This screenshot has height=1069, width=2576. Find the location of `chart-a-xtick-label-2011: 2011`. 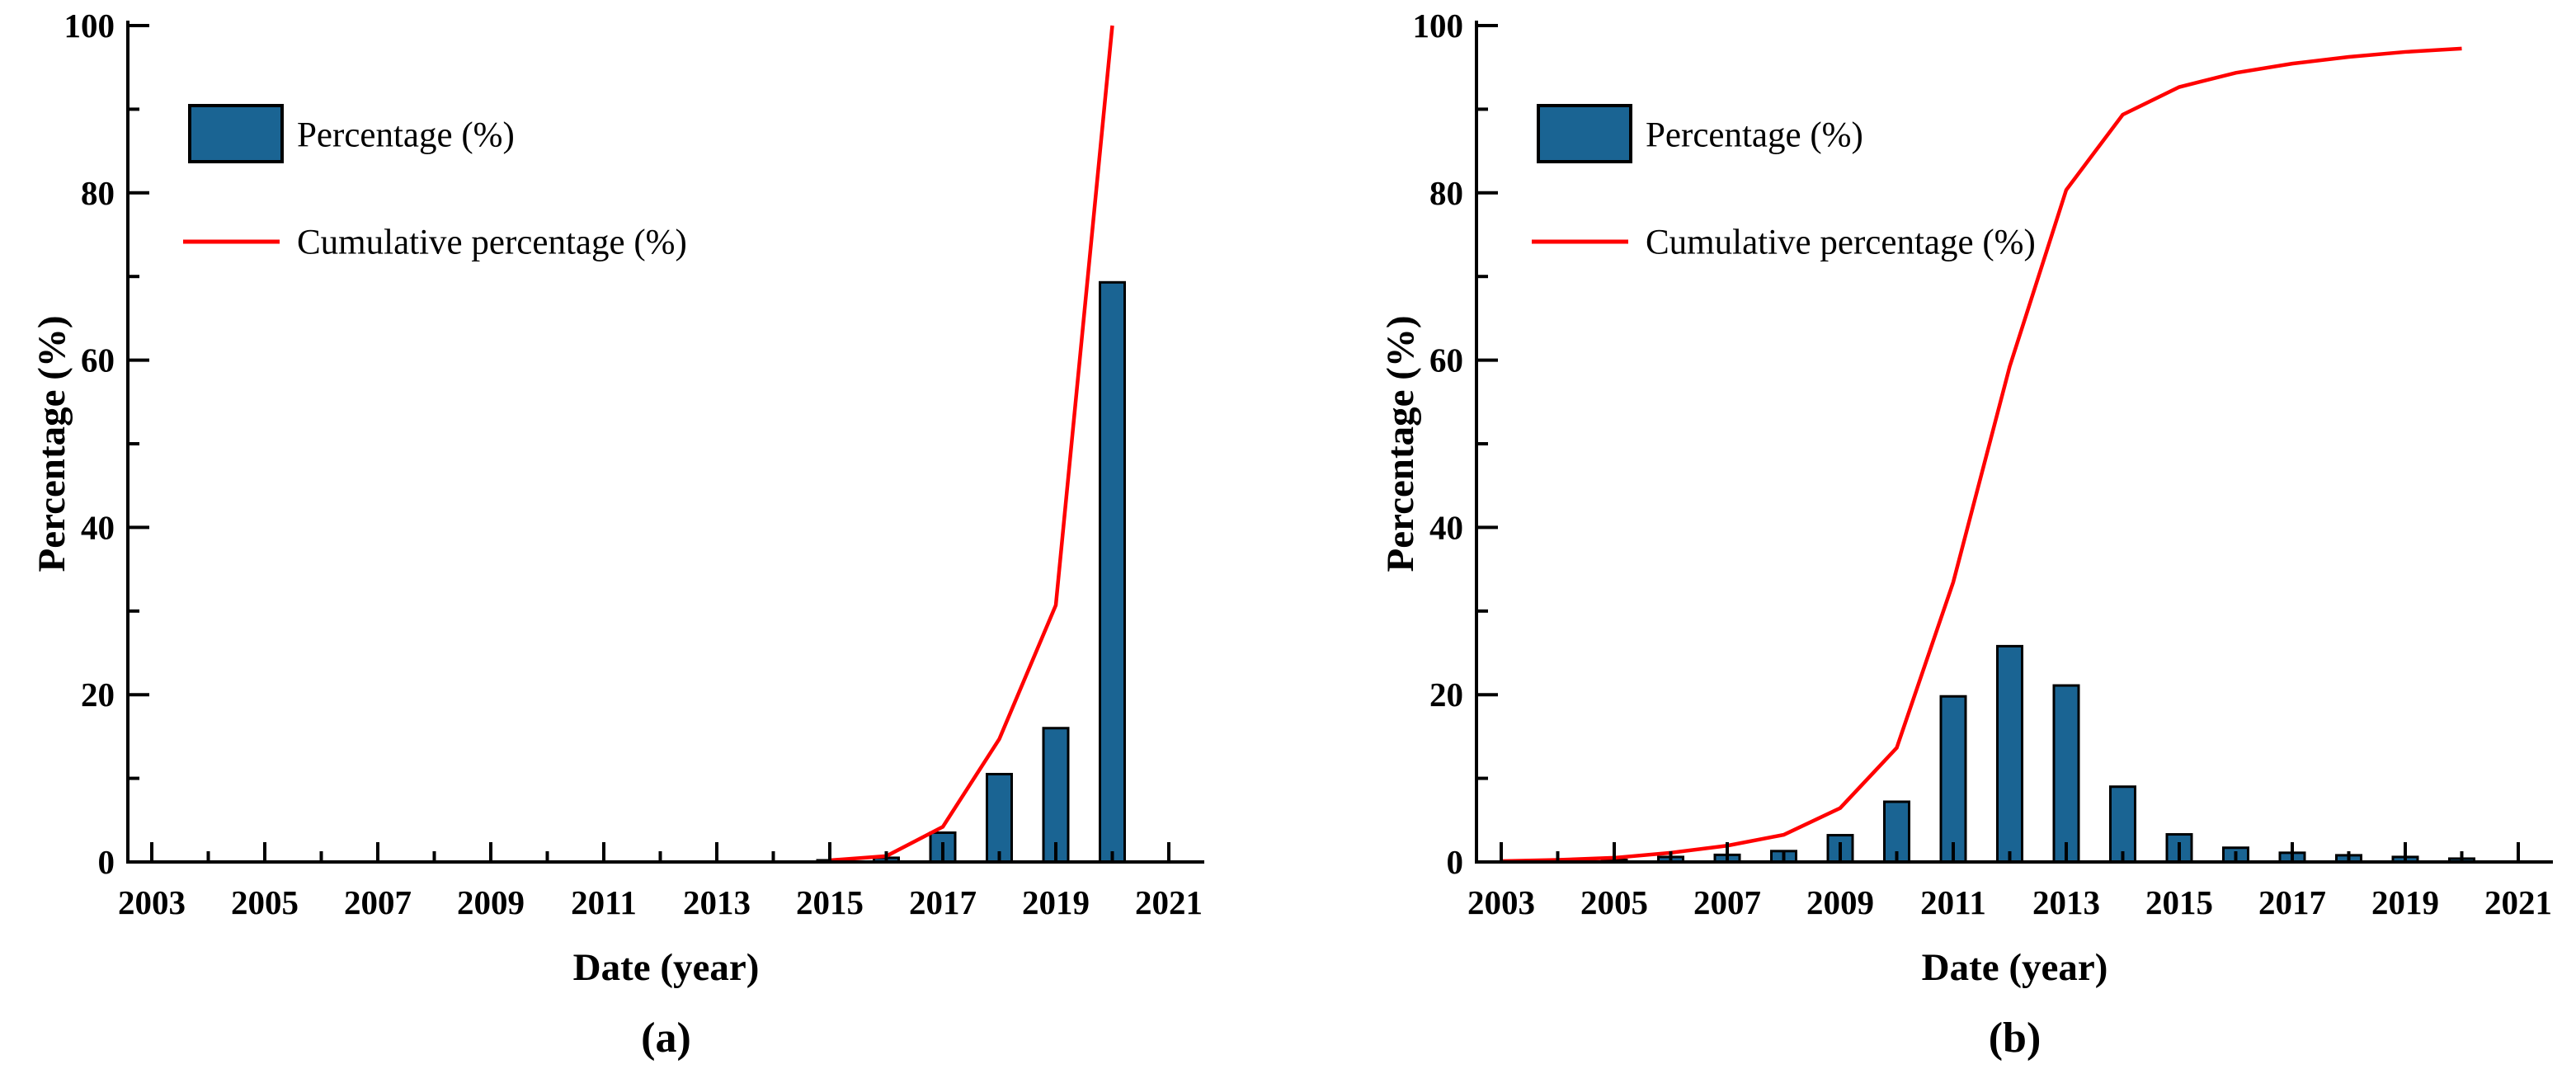

chart-a-xtick-label-2011: 2011 is located at coordinates (604, 902).